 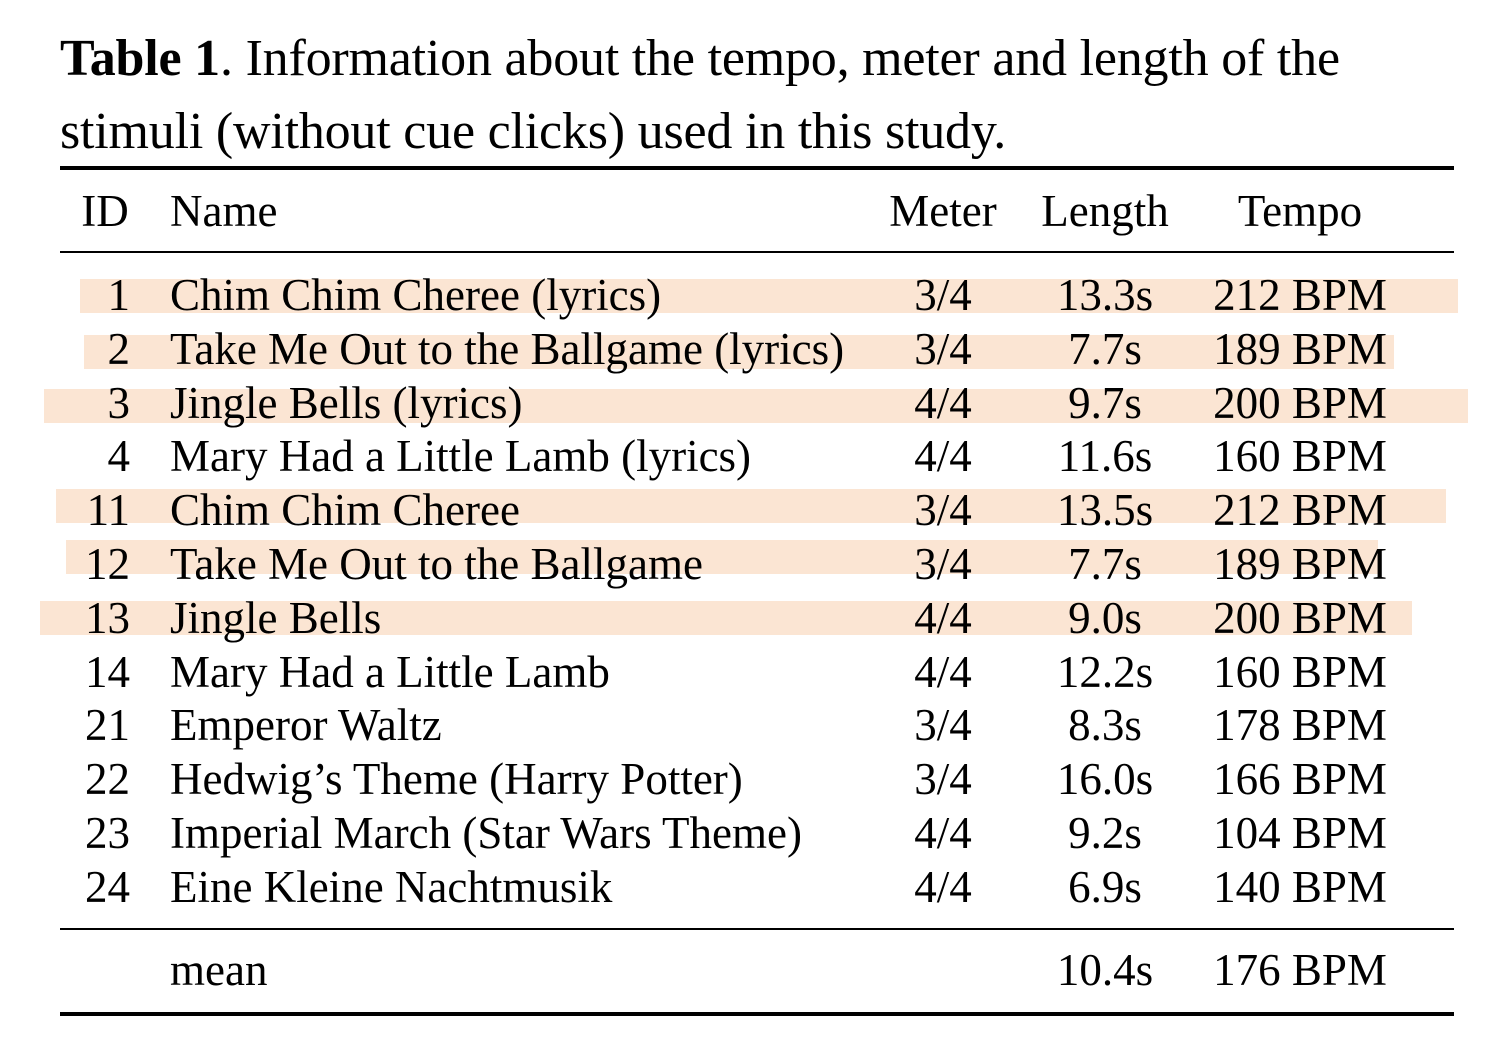 What do you see at coordinates (1105, 617) in the screenshot?
I see `cell-length: 9.0s` at bounding box center [1105, 617].